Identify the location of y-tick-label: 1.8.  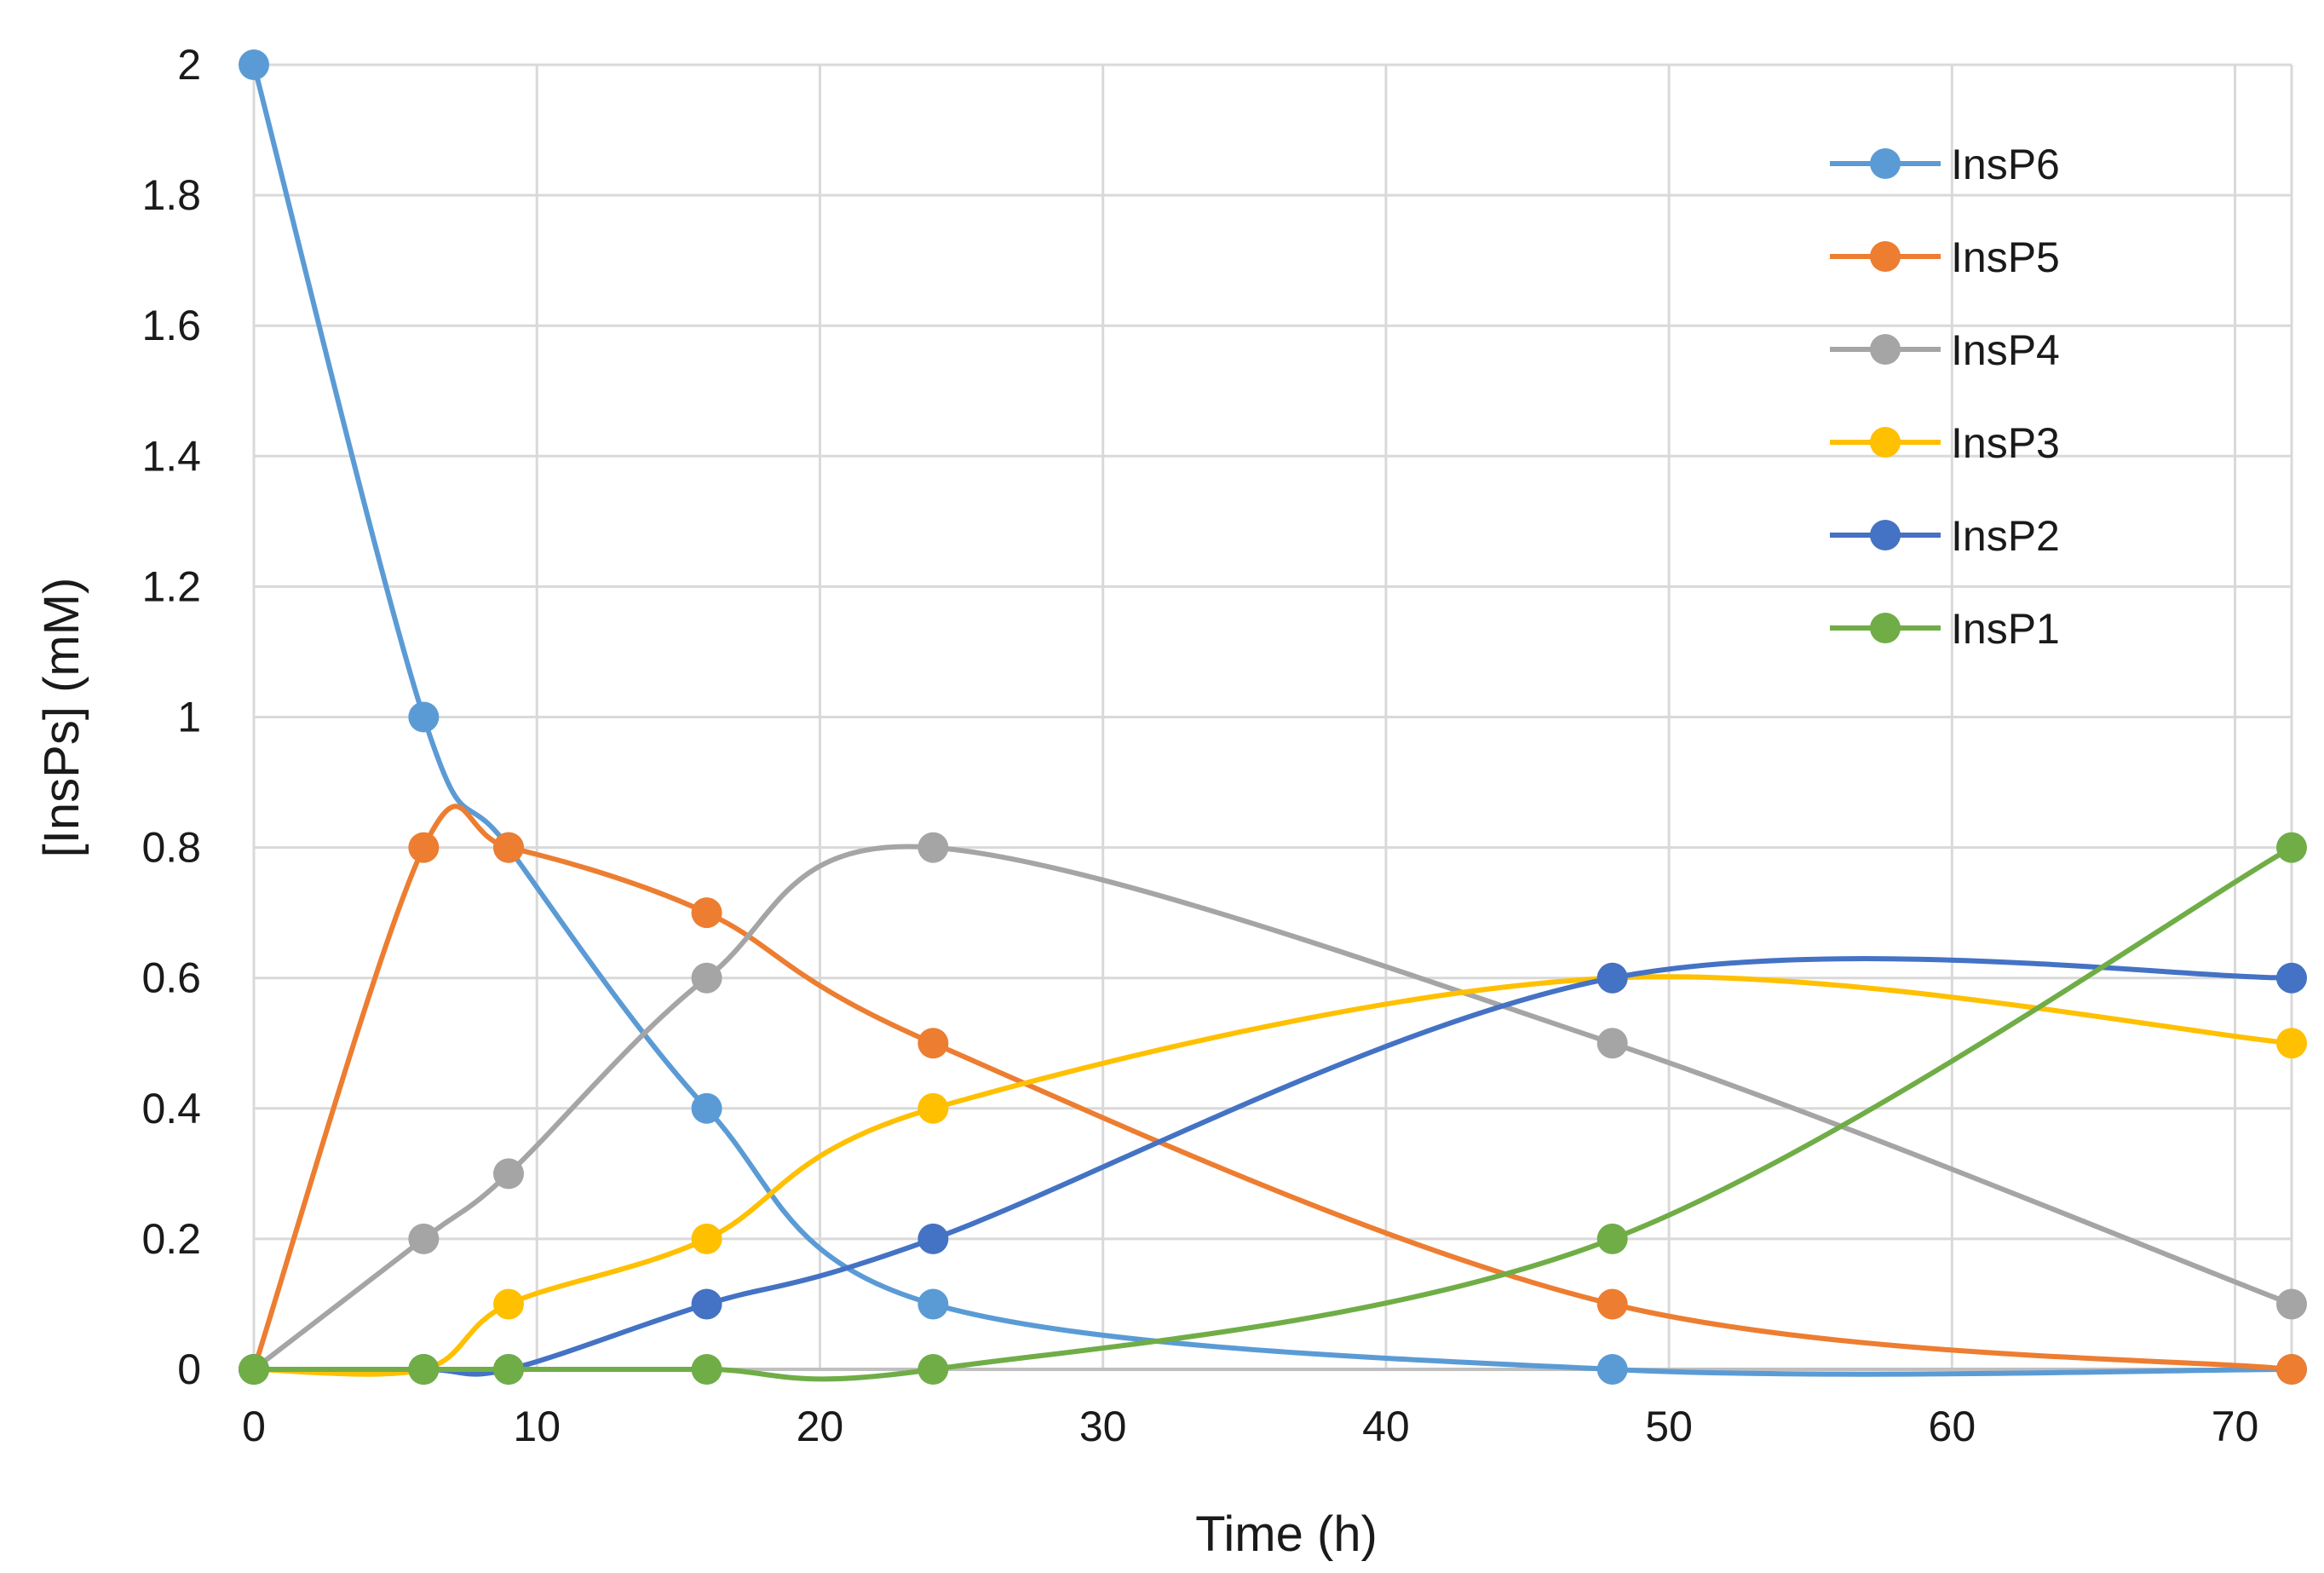
(171, 195).